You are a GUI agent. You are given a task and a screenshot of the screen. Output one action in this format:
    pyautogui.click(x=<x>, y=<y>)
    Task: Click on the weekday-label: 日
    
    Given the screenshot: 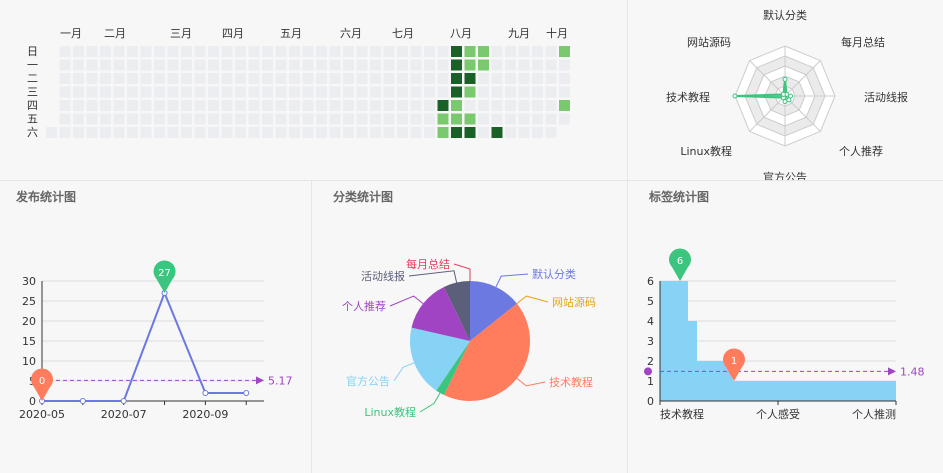 What is the action you would take?
    pyautogui.click(x=32, y=51)
    